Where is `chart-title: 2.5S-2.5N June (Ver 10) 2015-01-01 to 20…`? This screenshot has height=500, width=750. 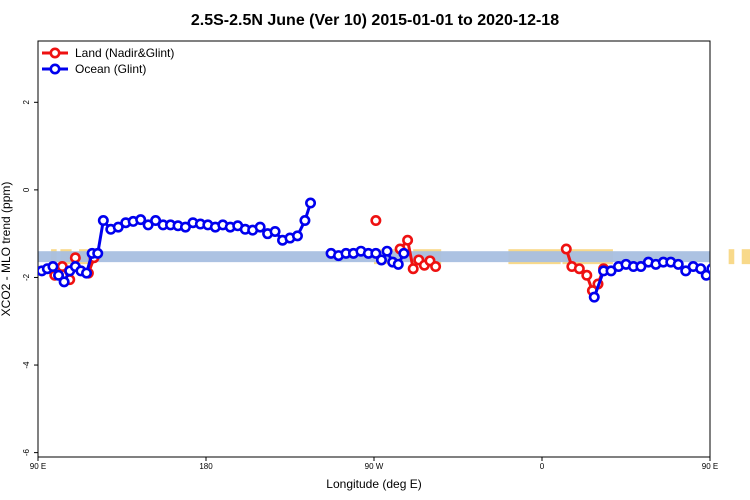
chart-title: 2.5S-2.5N June (Ver 10) 2015-01-01 to 20… is located at coordinates (375, 20).